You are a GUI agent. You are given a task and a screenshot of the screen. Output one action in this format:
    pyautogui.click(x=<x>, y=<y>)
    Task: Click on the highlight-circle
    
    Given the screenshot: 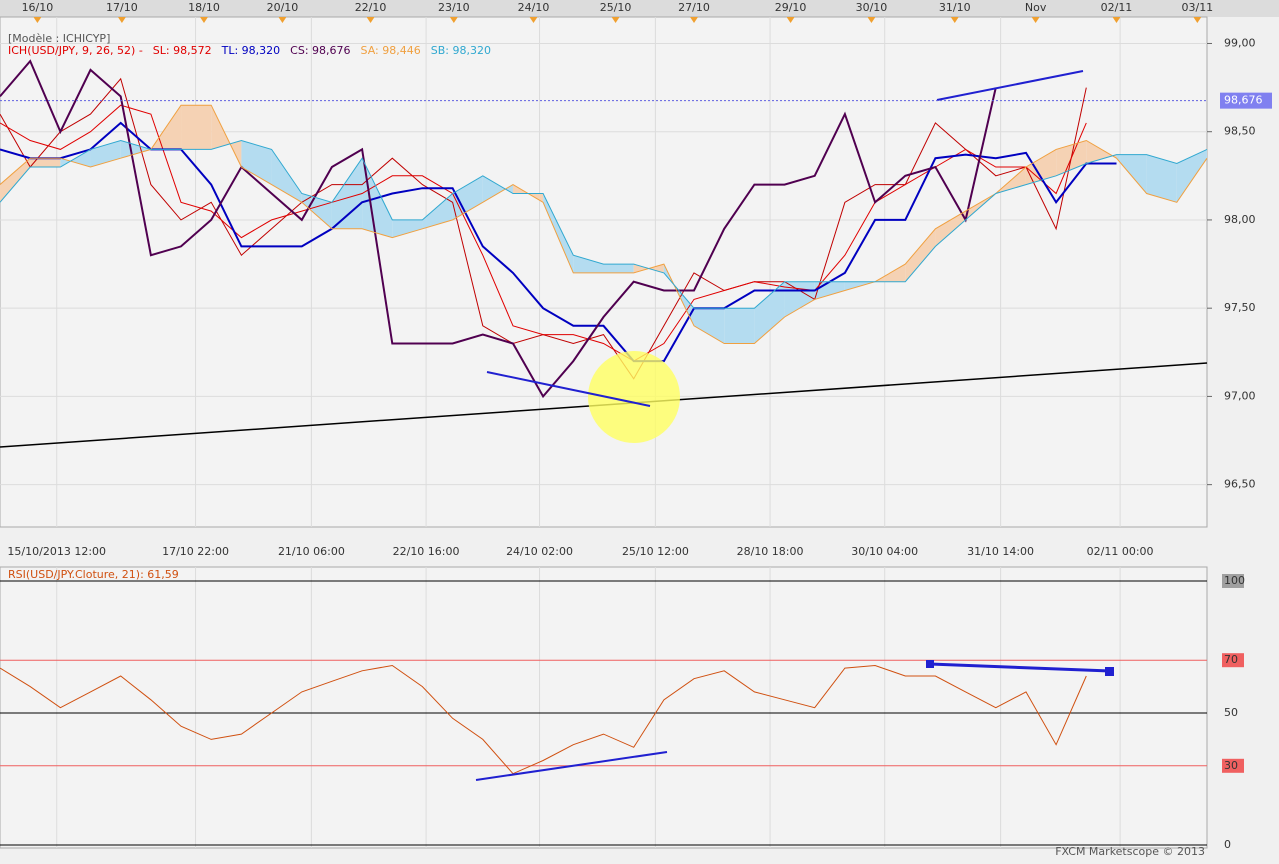 What is the action you would take?
    pyautogui.click(x=634, y=397)
    